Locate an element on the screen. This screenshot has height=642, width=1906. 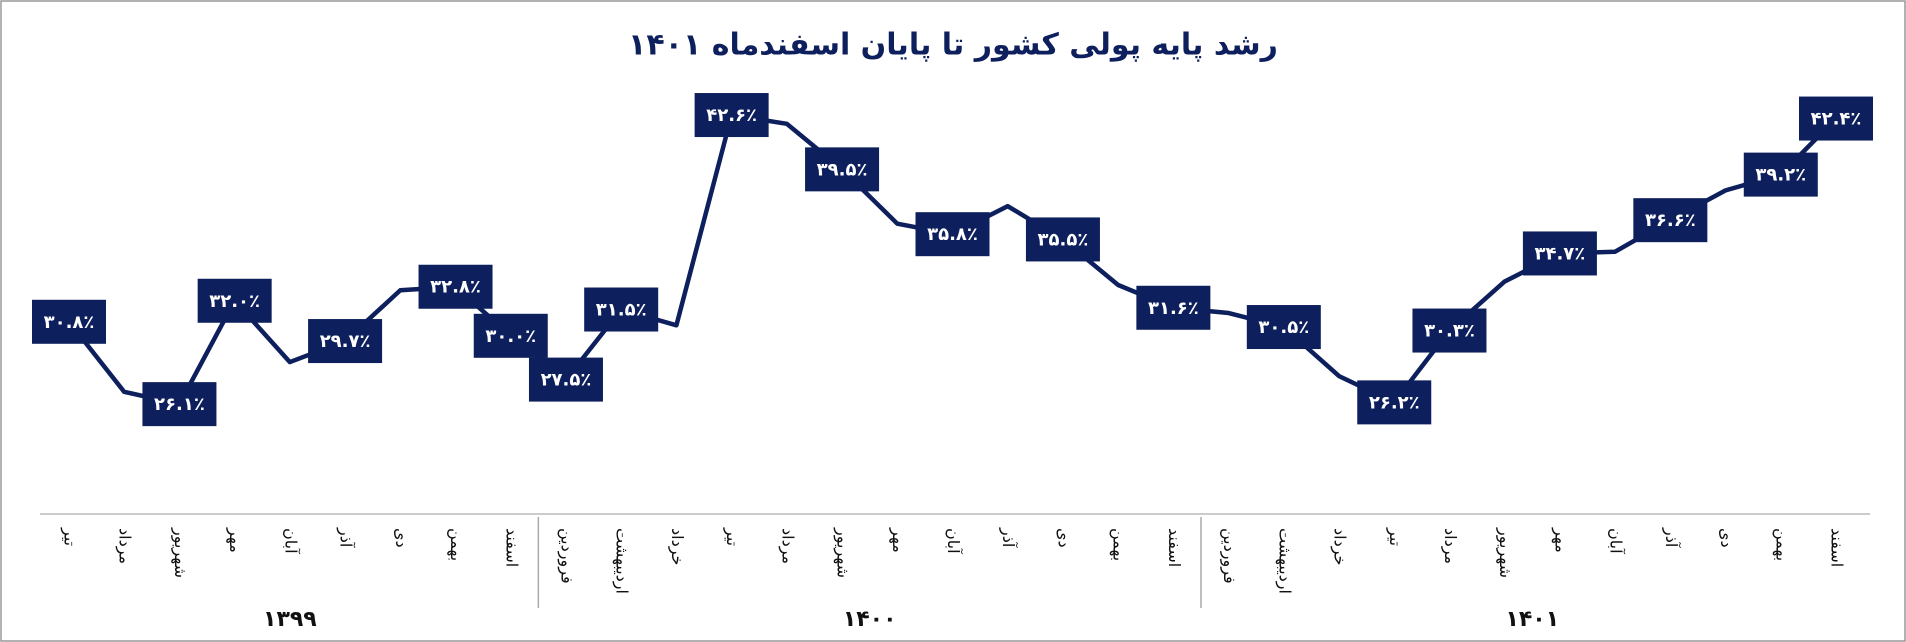
value-label: ۳۵.۵٪ is located at coordinates (1063, 239).